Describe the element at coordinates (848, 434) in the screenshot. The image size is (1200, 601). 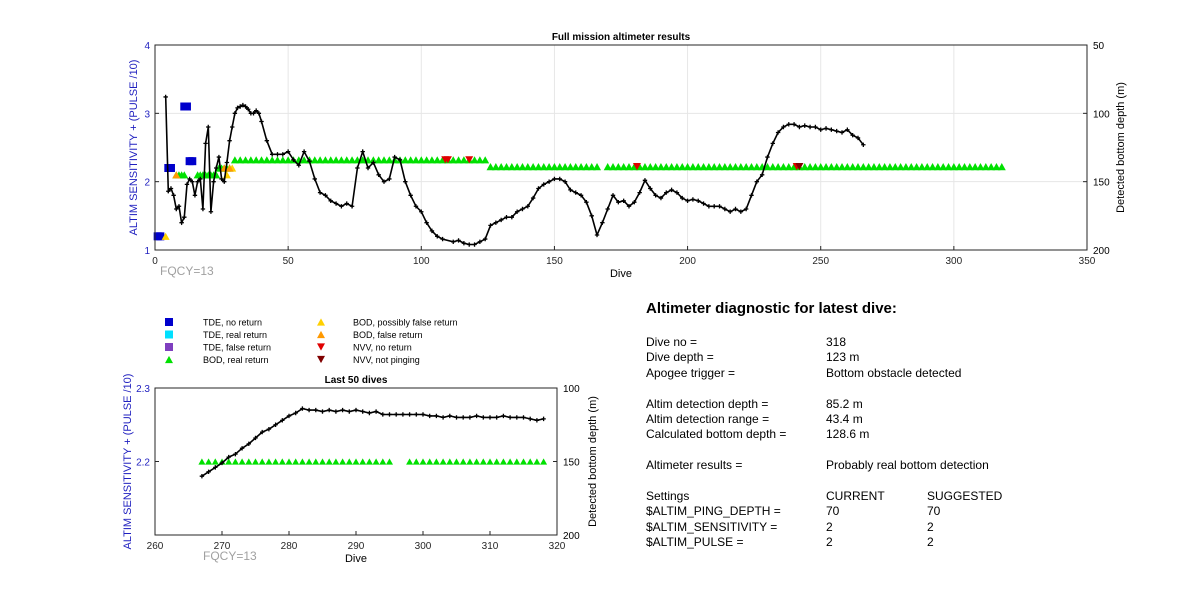
I see `calc-depth-value: 128.6 m` at that location.